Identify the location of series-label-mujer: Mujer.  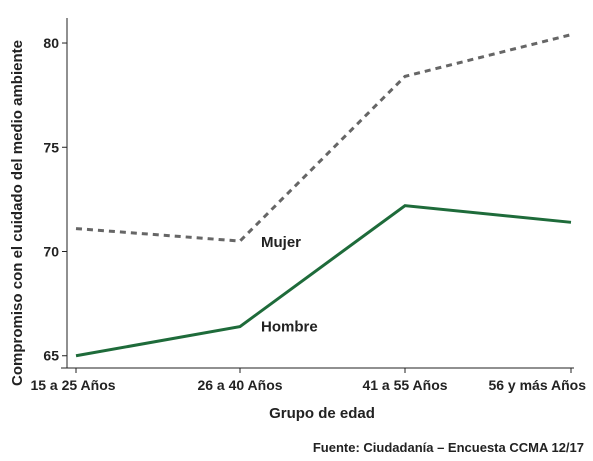
(281, 242).